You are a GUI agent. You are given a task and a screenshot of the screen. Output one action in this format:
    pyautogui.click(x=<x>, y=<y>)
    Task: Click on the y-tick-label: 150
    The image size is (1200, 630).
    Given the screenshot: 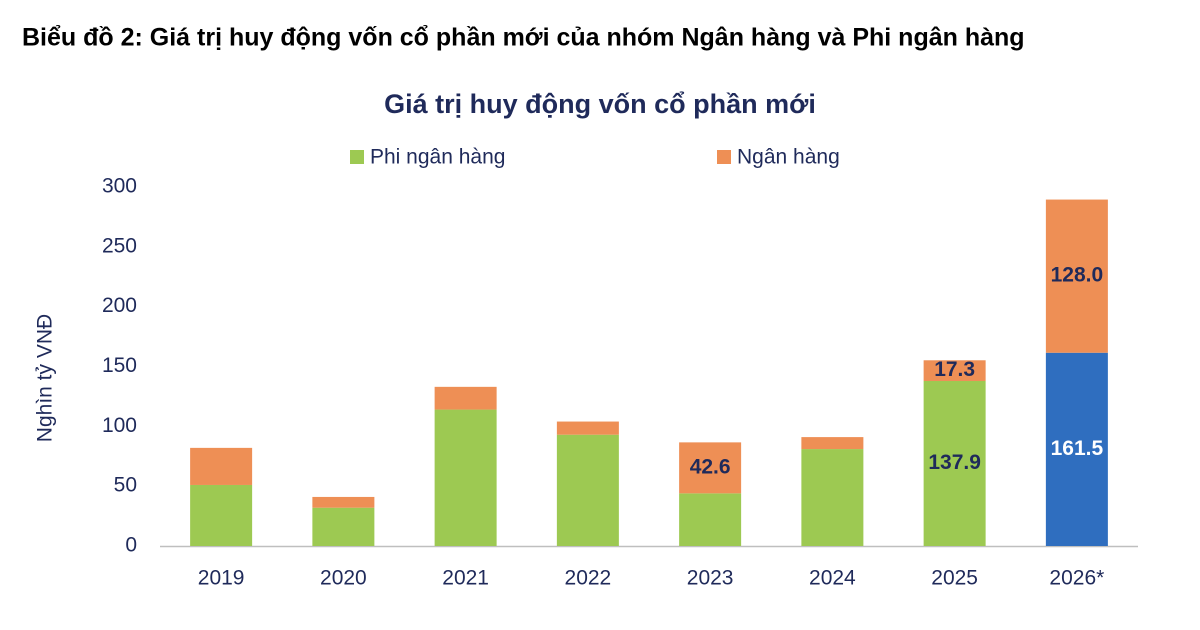 What is the action you would take?
    pyautogui.click(x=119, y=365)
    